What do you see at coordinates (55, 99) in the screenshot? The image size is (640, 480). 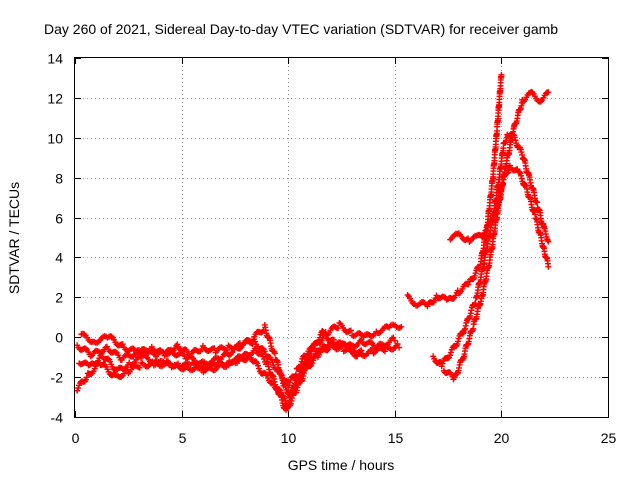 I see `y-tick-label: 12` at bounding box center [55, 99].